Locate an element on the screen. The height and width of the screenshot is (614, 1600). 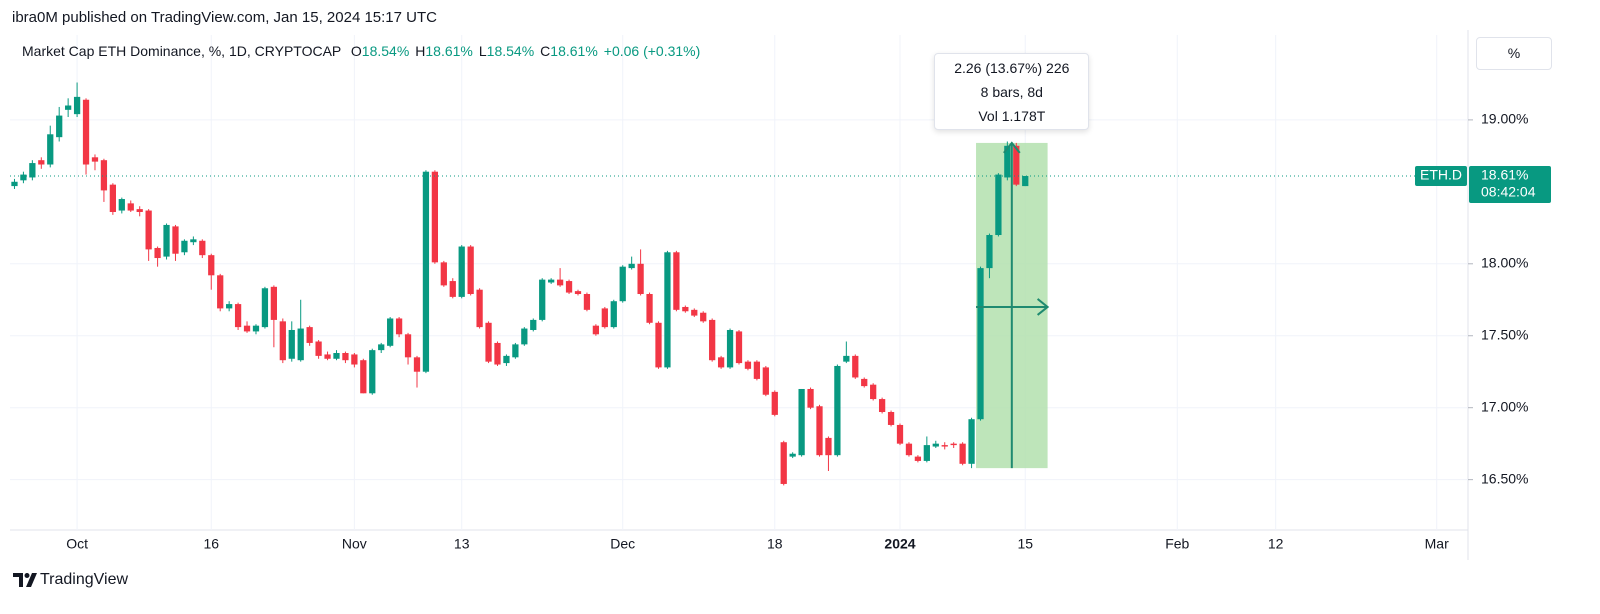
readout-value: 18.54% is located at coordinates (385, 51).